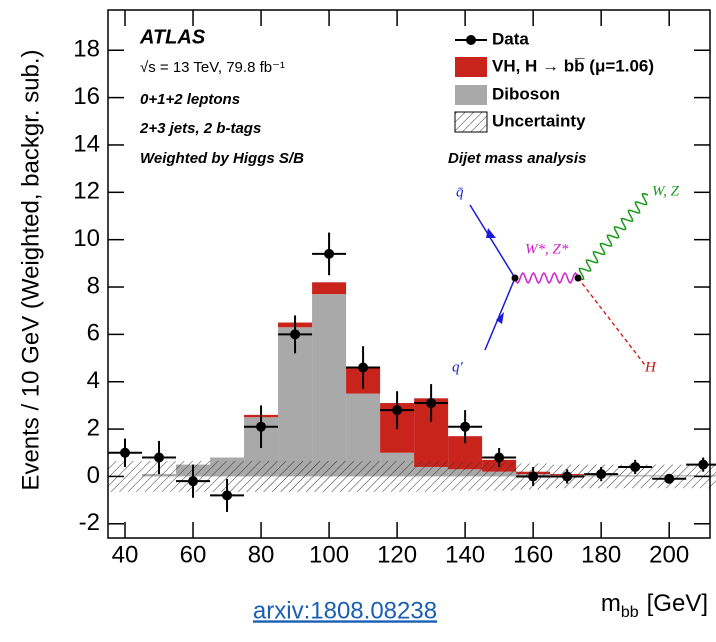 Image resolution: width=716 pixels, height=642 pixels. Describe the element at coordinates (669, 554) in the screenshot. I see `x-tick-label: 200` at that location.